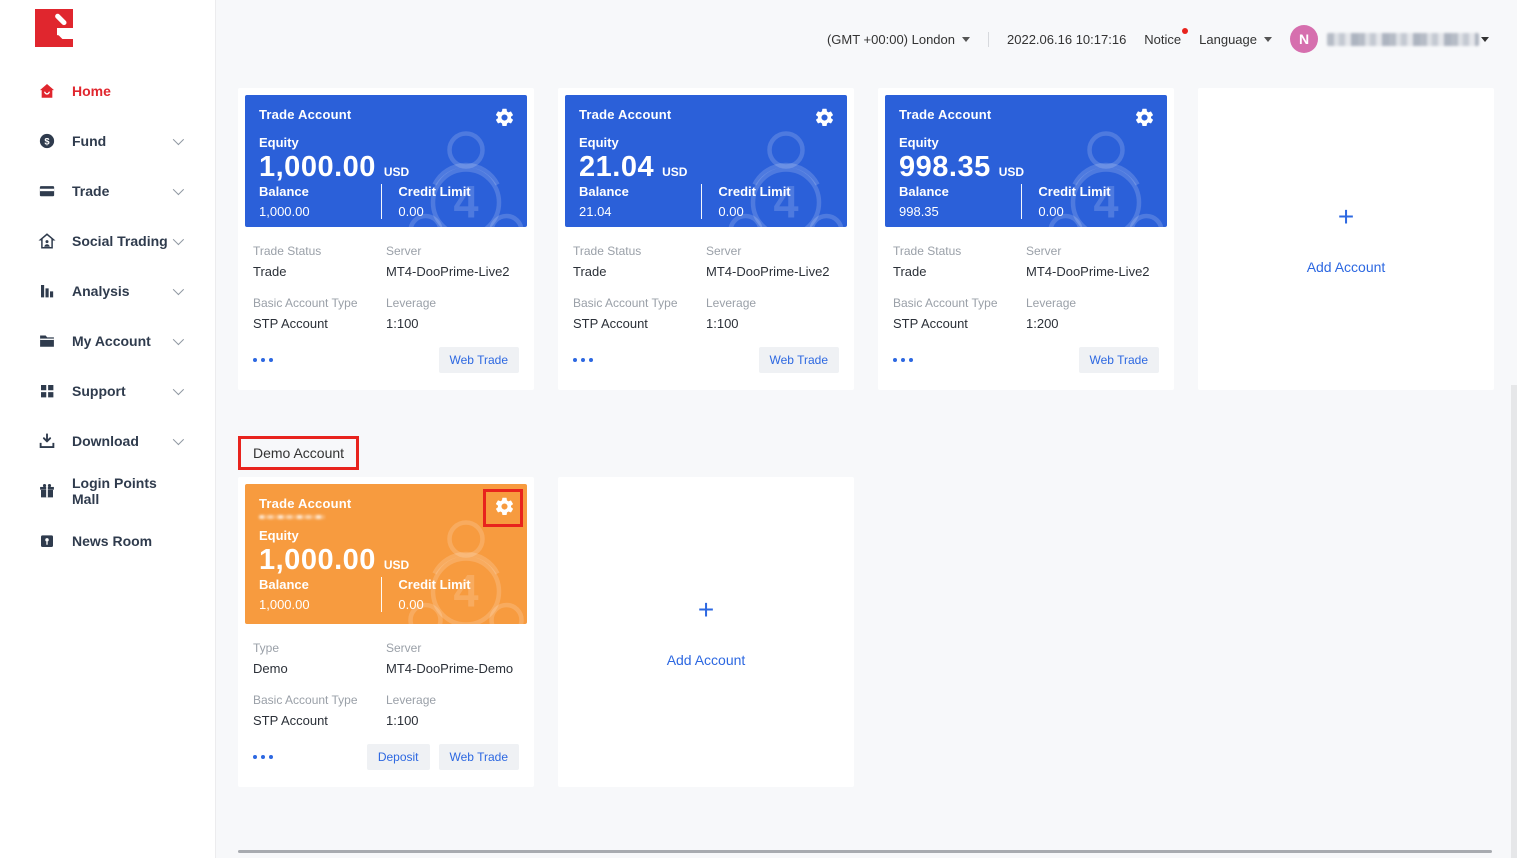  I want to click on datetime-display: 2022.06.16 10:17:16, so click(1066, 39).